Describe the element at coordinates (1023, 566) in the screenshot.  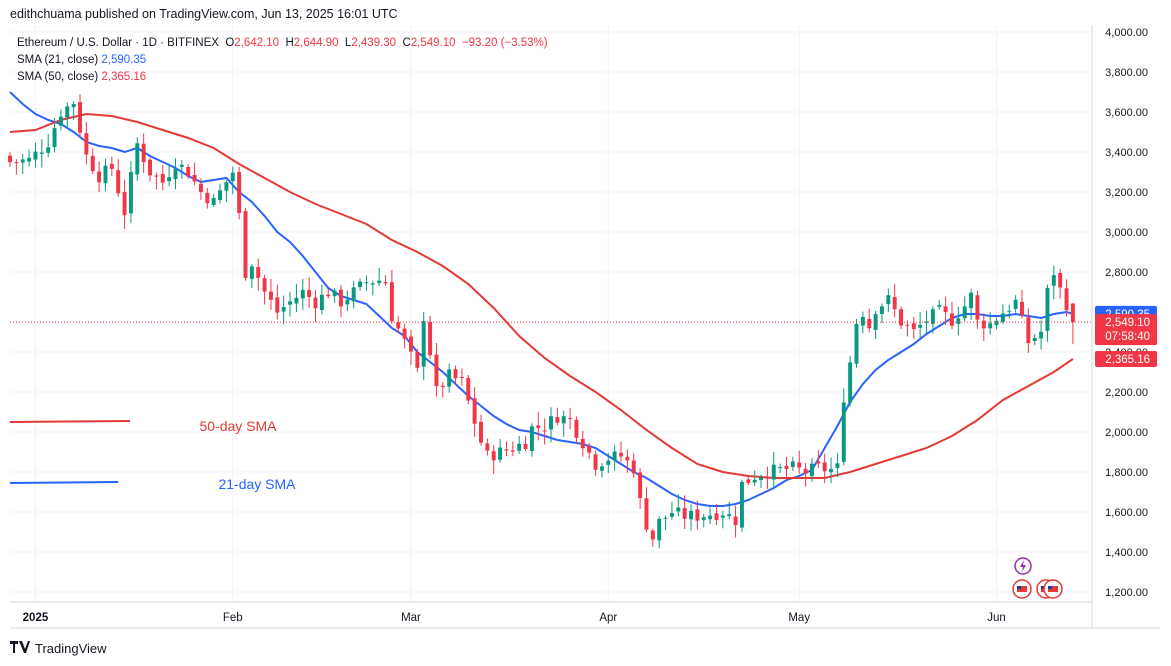
I see `lightning-glyph-icon` at that location.